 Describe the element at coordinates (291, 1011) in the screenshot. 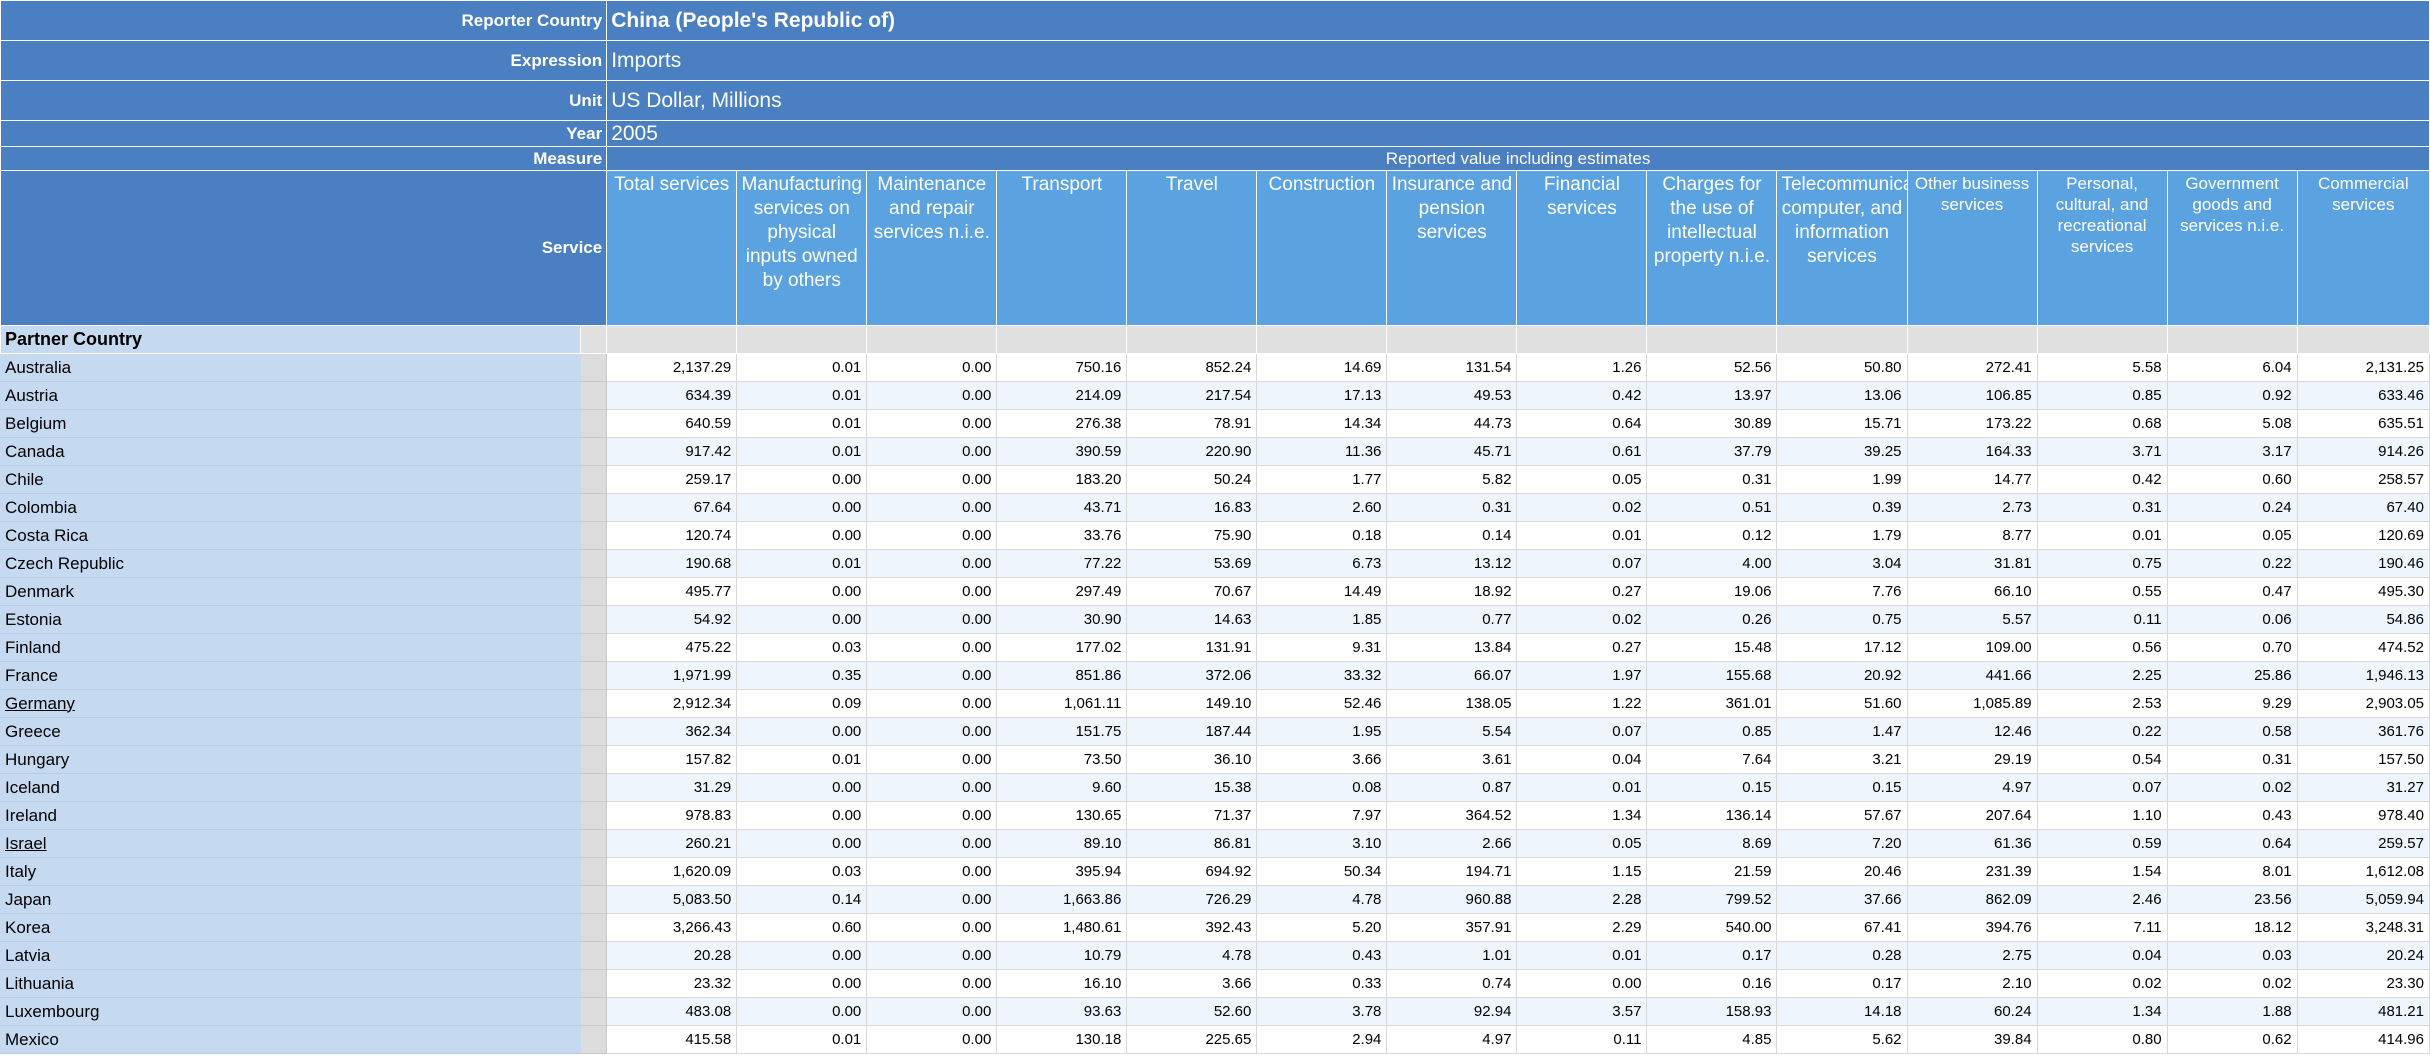

I see `partner-country-name: Luxembourg` at that location.